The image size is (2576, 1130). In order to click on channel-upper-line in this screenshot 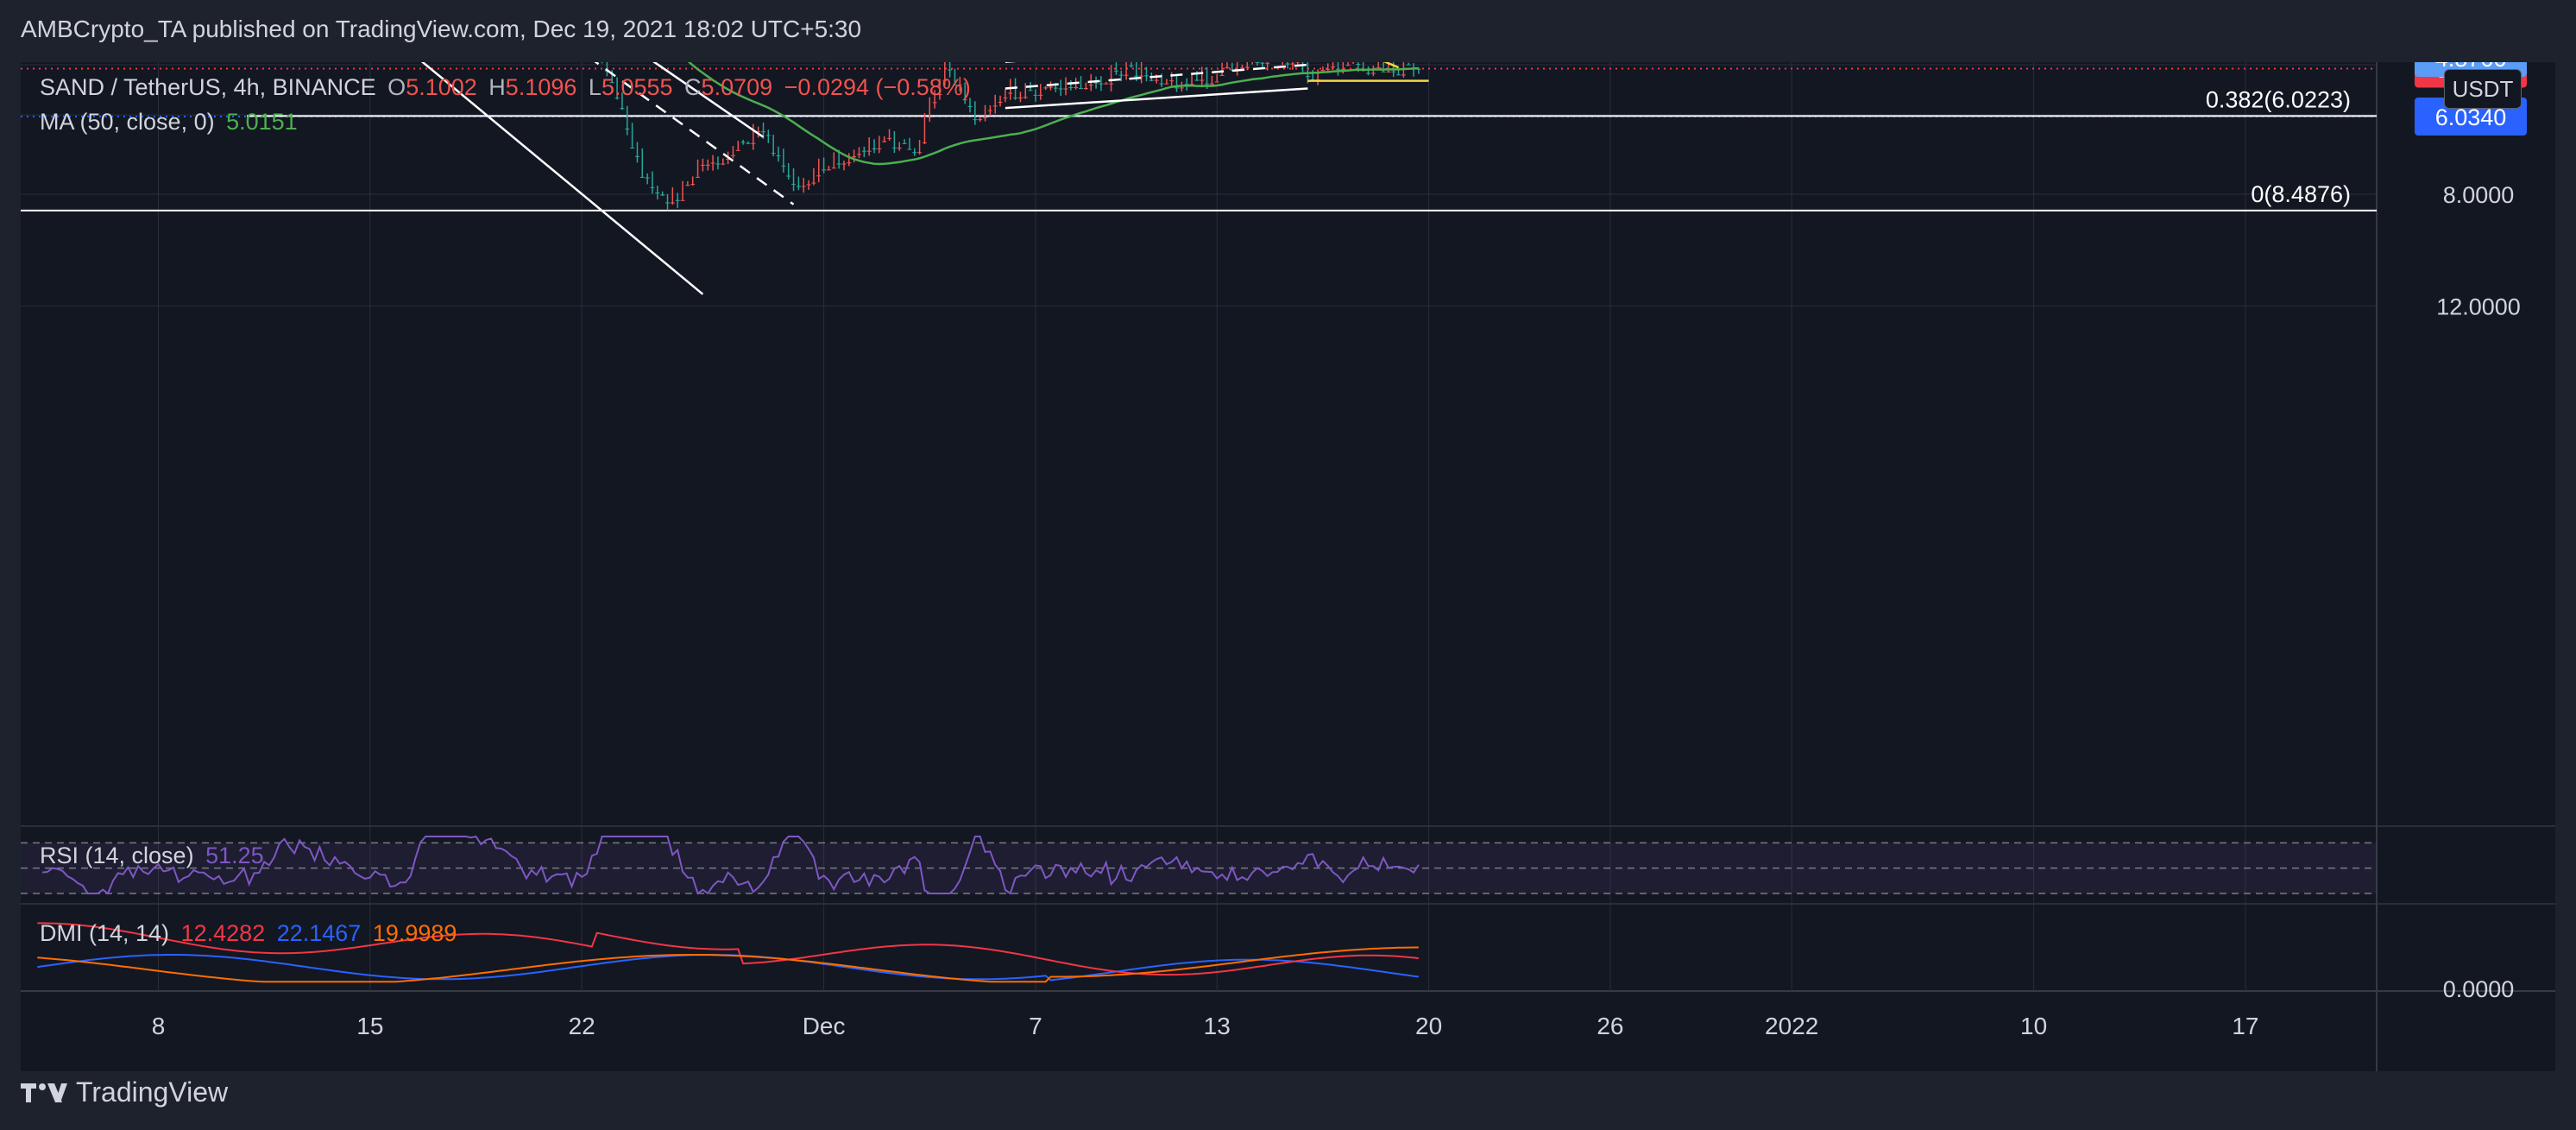, I will do `click(562, 178)`.